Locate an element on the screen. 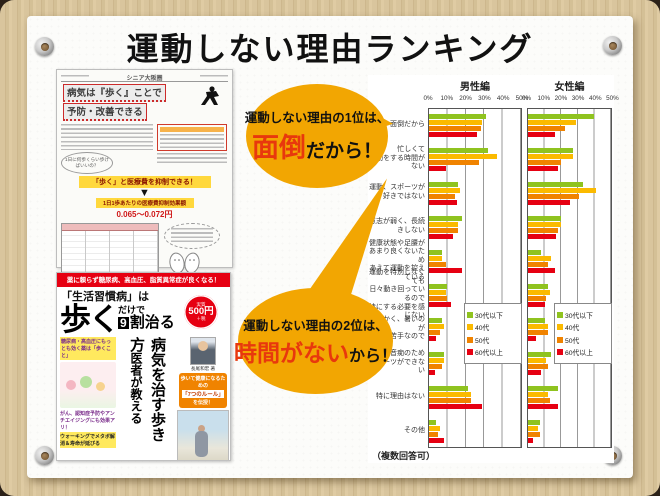  category-label-line: 運動、スポーツが is located at coordinates (397, 188).